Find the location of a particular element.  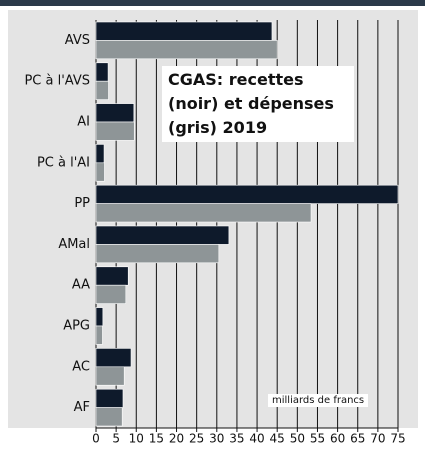

x-tick-label: 65 is located at coordinates (357, 439).